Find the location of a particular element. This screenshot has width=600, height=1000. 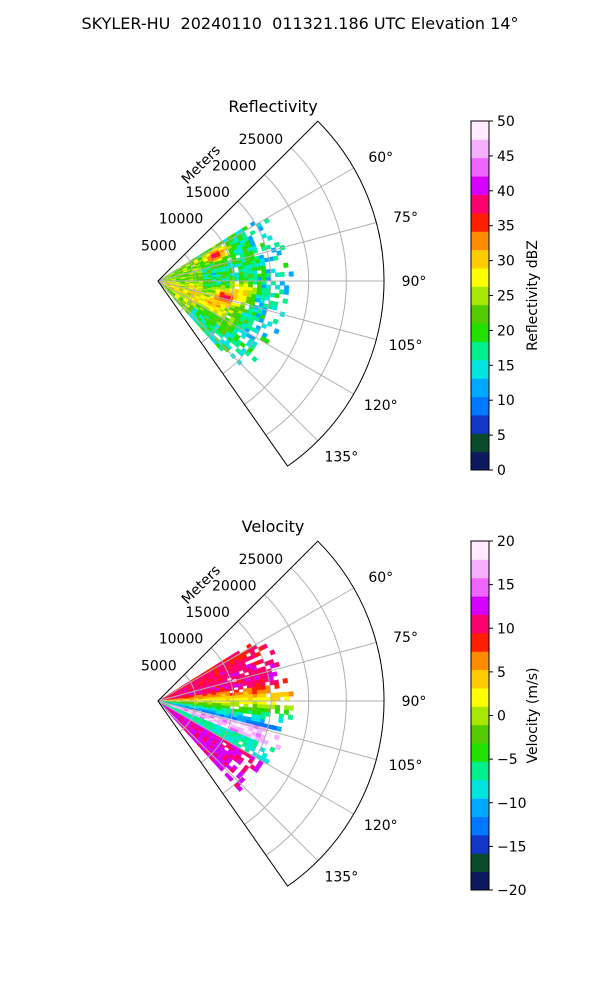

reflectivity-colorbar: 0 5 10 15 20 25 30 35 40 45 50 Reflectivity dBZ is located at coordinates (505, 296).